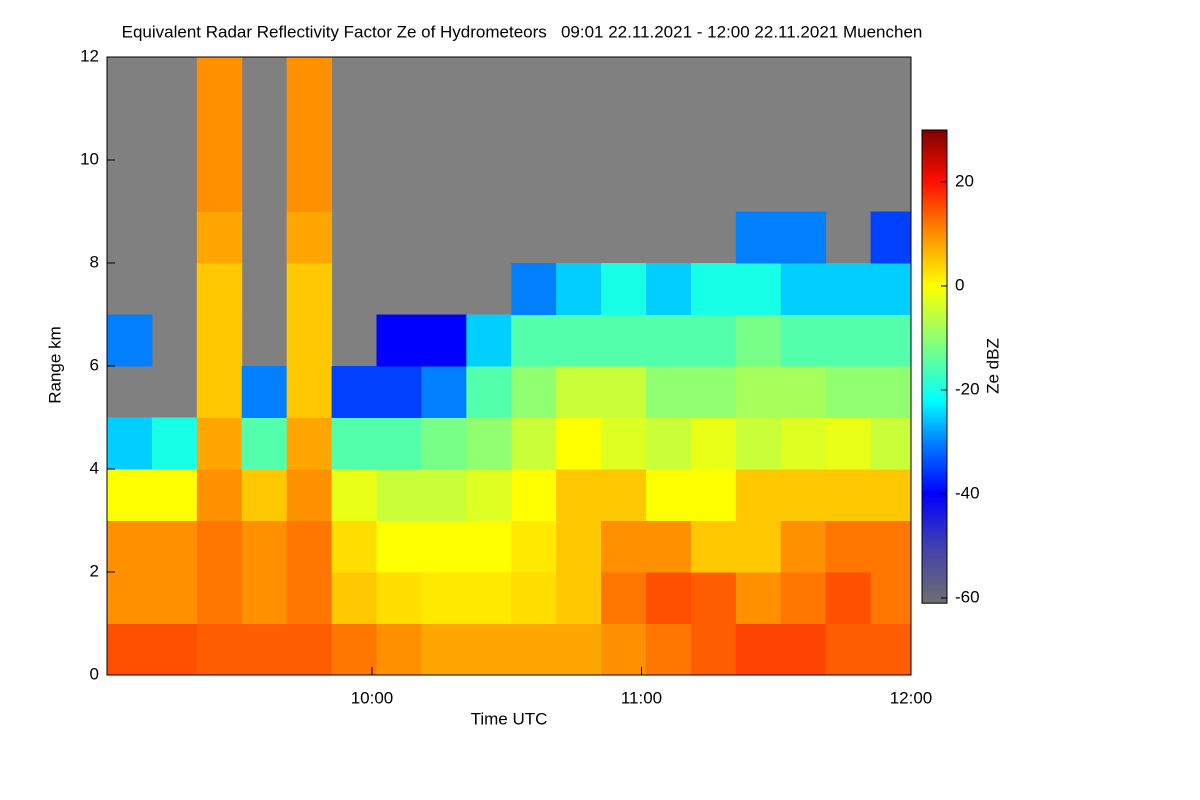 This screenshot has height=800, width=1200. What do you see at coordinates (89, 55) in the screenshot?
I see `y-tick-label: 12` at bounding box center [89, 55].